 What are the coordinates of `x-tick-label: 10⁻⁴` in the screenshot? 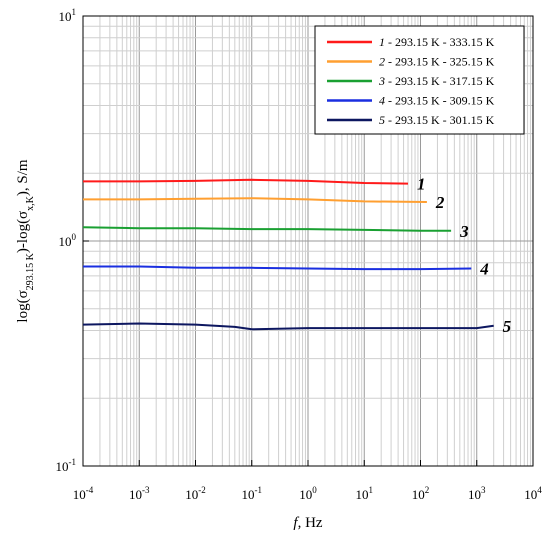 It's located at (83, 493).